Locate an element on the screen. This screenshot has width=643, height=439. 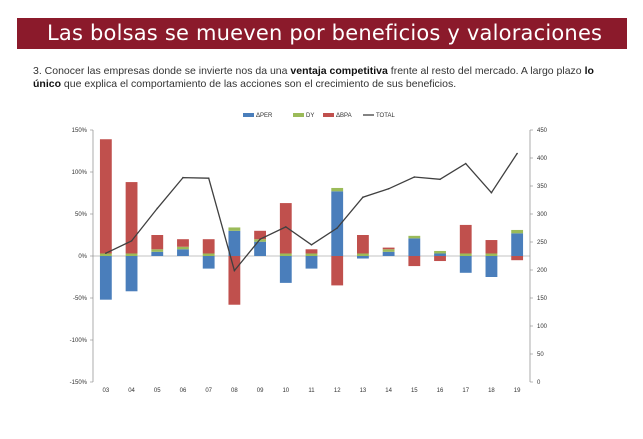
left-tick-label: 150% is located at coordinates (80, 131).